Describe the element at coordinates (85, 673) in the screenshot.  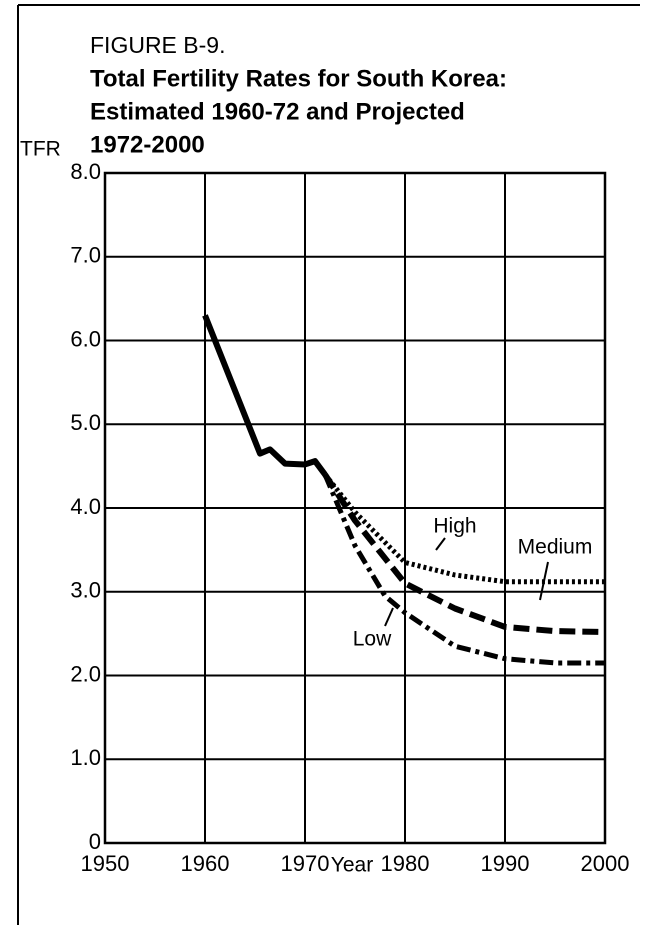
I see `y-tick-label: 2.0` at that location.